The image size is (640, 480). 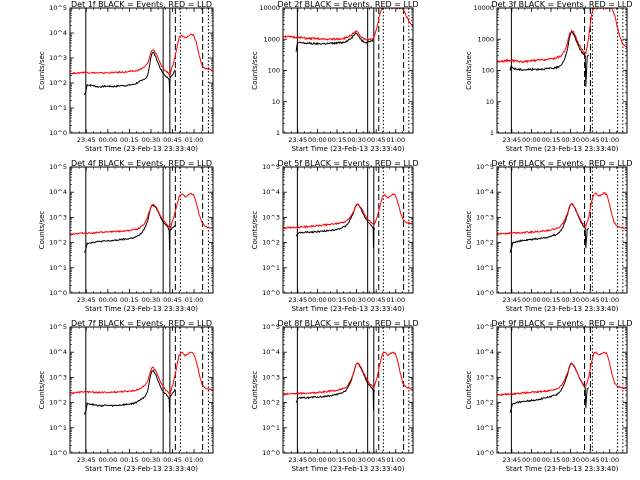 I want to click on panel-title: Det 2f BLACK = Events, RED = LLD, so click(x=347, y=4).